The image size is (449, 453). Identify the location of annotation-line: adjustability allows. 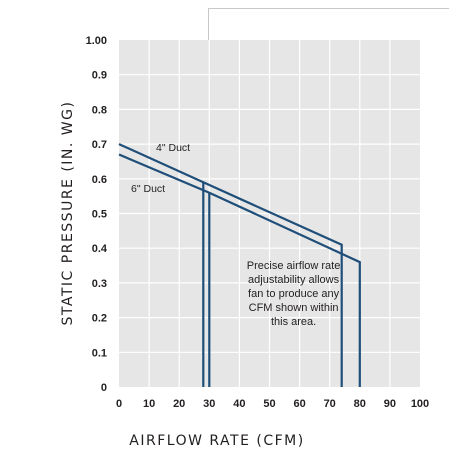
(294, 280).